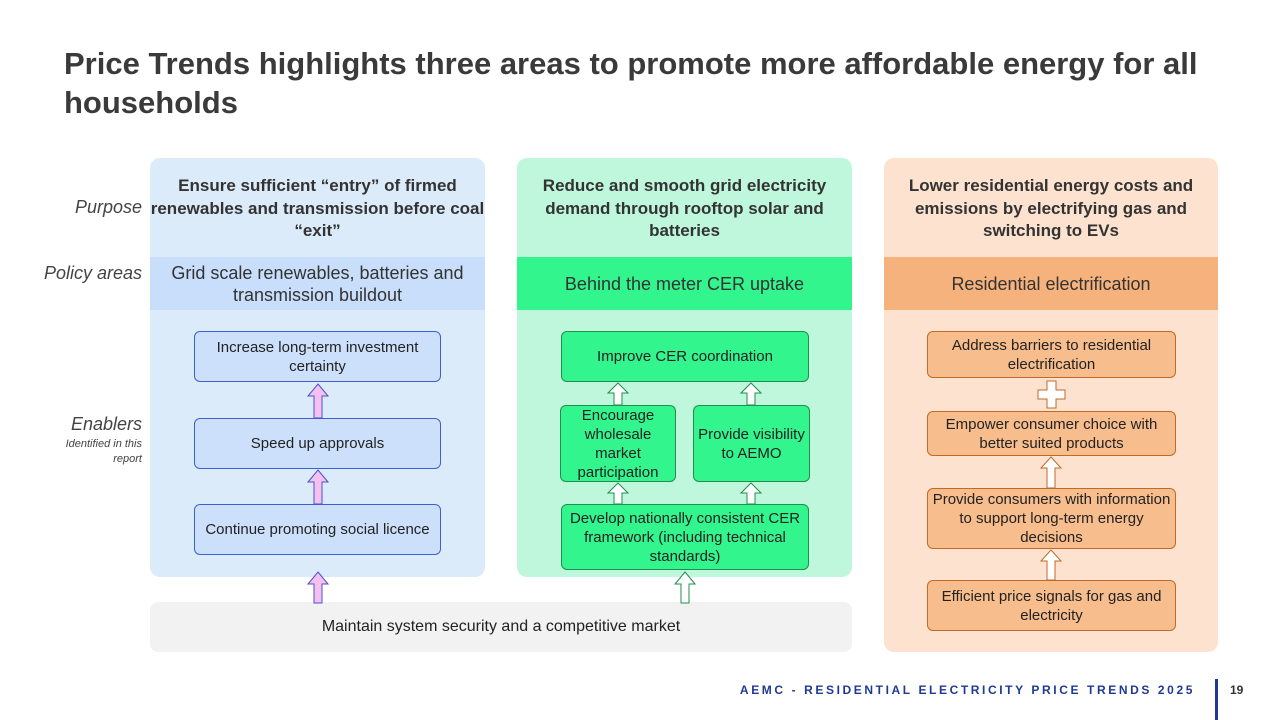 The height and width of the screenshot is (720, 1280). Describe the element at coordinates (103, 451) in the screenshot. I see `enablers-sublabel: Identified in this report` at that location.